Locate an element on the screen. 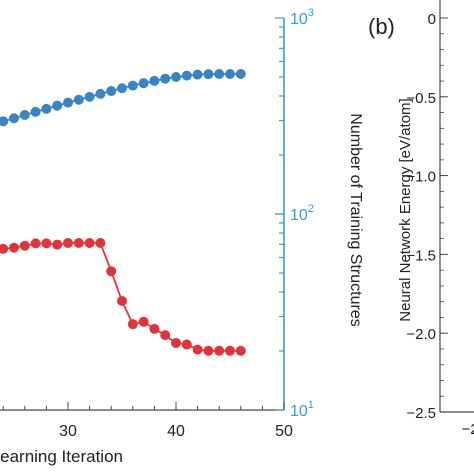 The image size is (474, 474). y-tick-label: −1.5 is located at coordinates (421, 255).